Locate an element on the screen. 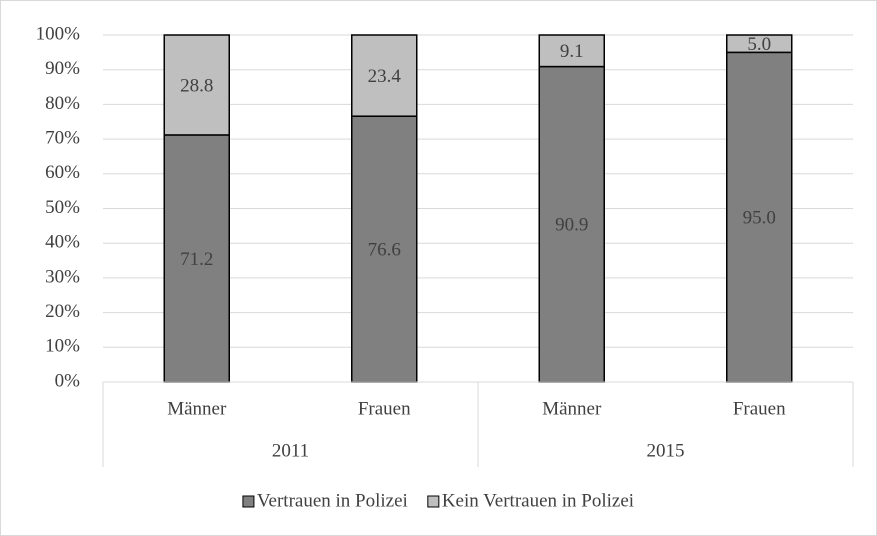 Image resolution: width=877 pixels, height=536 pixels. y-tick-label: 100% is located at coordinates (58, 33).